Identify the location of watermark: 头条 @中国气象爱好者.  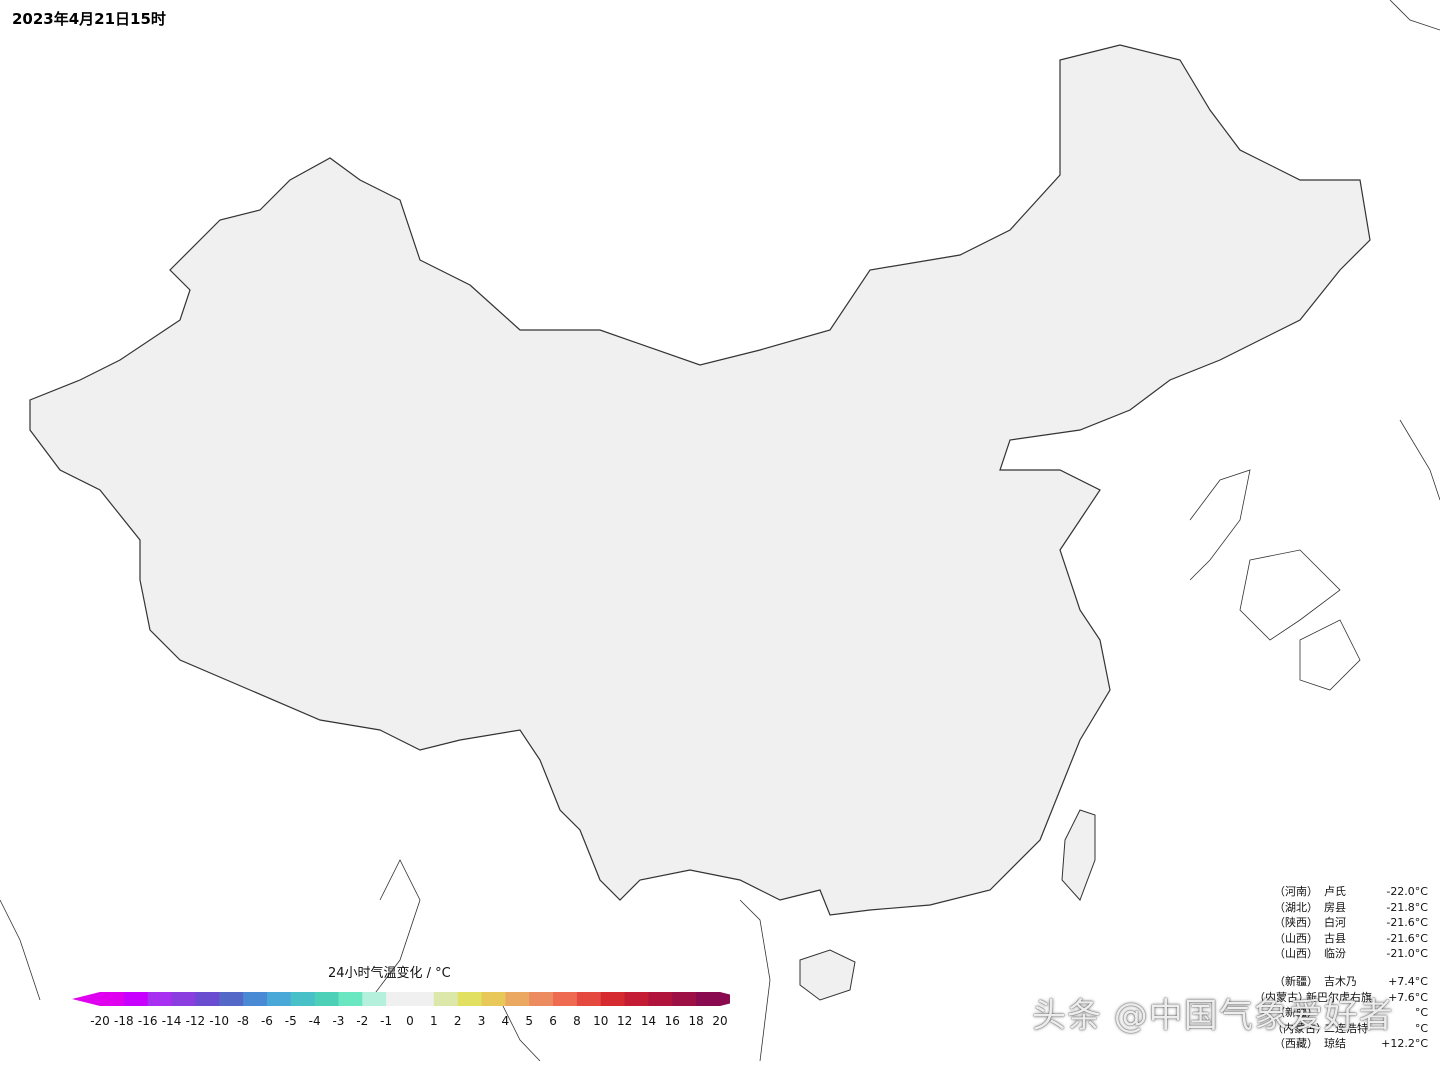
(1213, 1016).